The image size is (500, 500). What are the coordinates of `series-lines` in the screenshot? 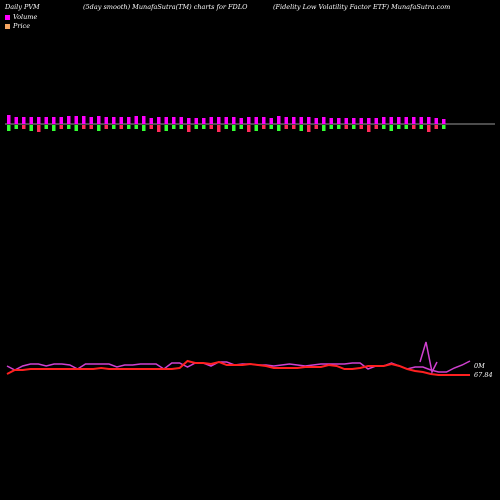 It's located at (238, 358).